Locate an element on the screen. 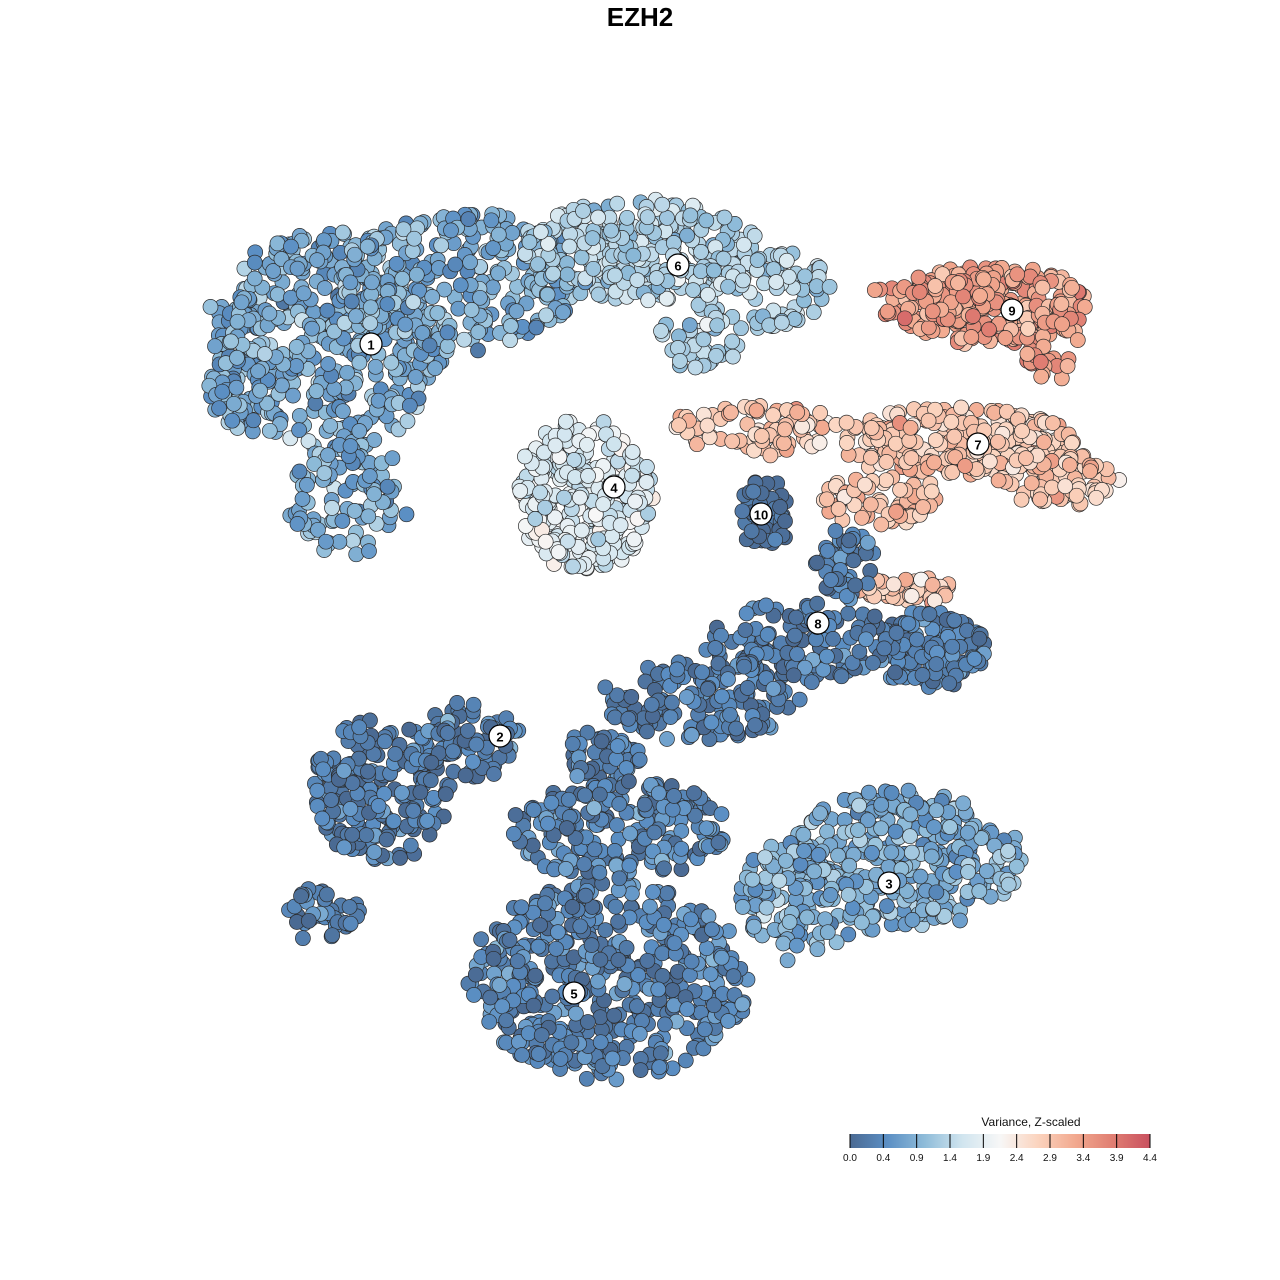 The image size is (1280, 1280). legend-tick-label: 3.4 is located at coordinates (1083, 1158).